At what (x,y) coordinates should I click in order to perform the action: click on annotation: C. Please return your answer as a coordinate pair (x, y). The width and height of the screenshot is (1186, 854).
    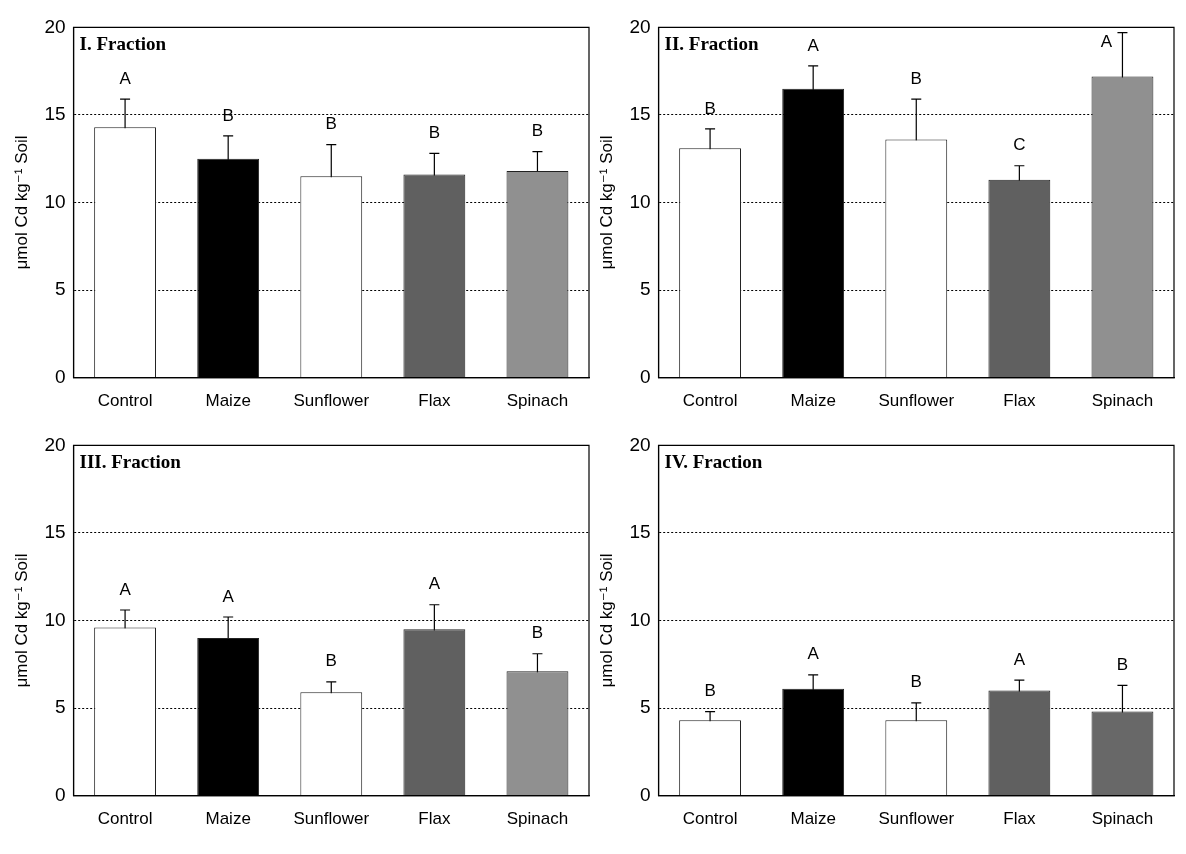
    Looking at the image, I should click on (1019, 145).